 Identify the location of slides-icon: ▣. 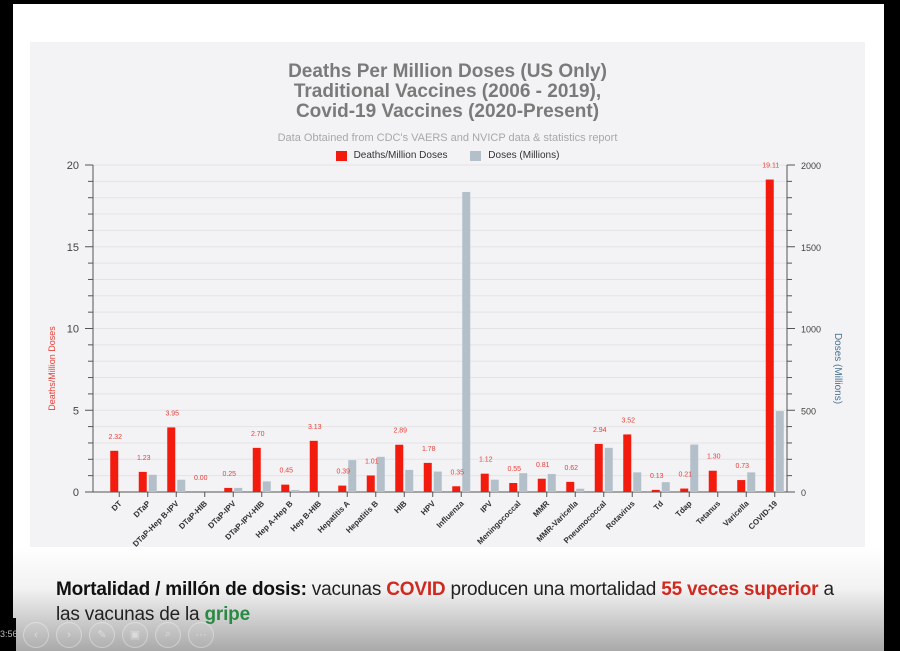
(135, 635).